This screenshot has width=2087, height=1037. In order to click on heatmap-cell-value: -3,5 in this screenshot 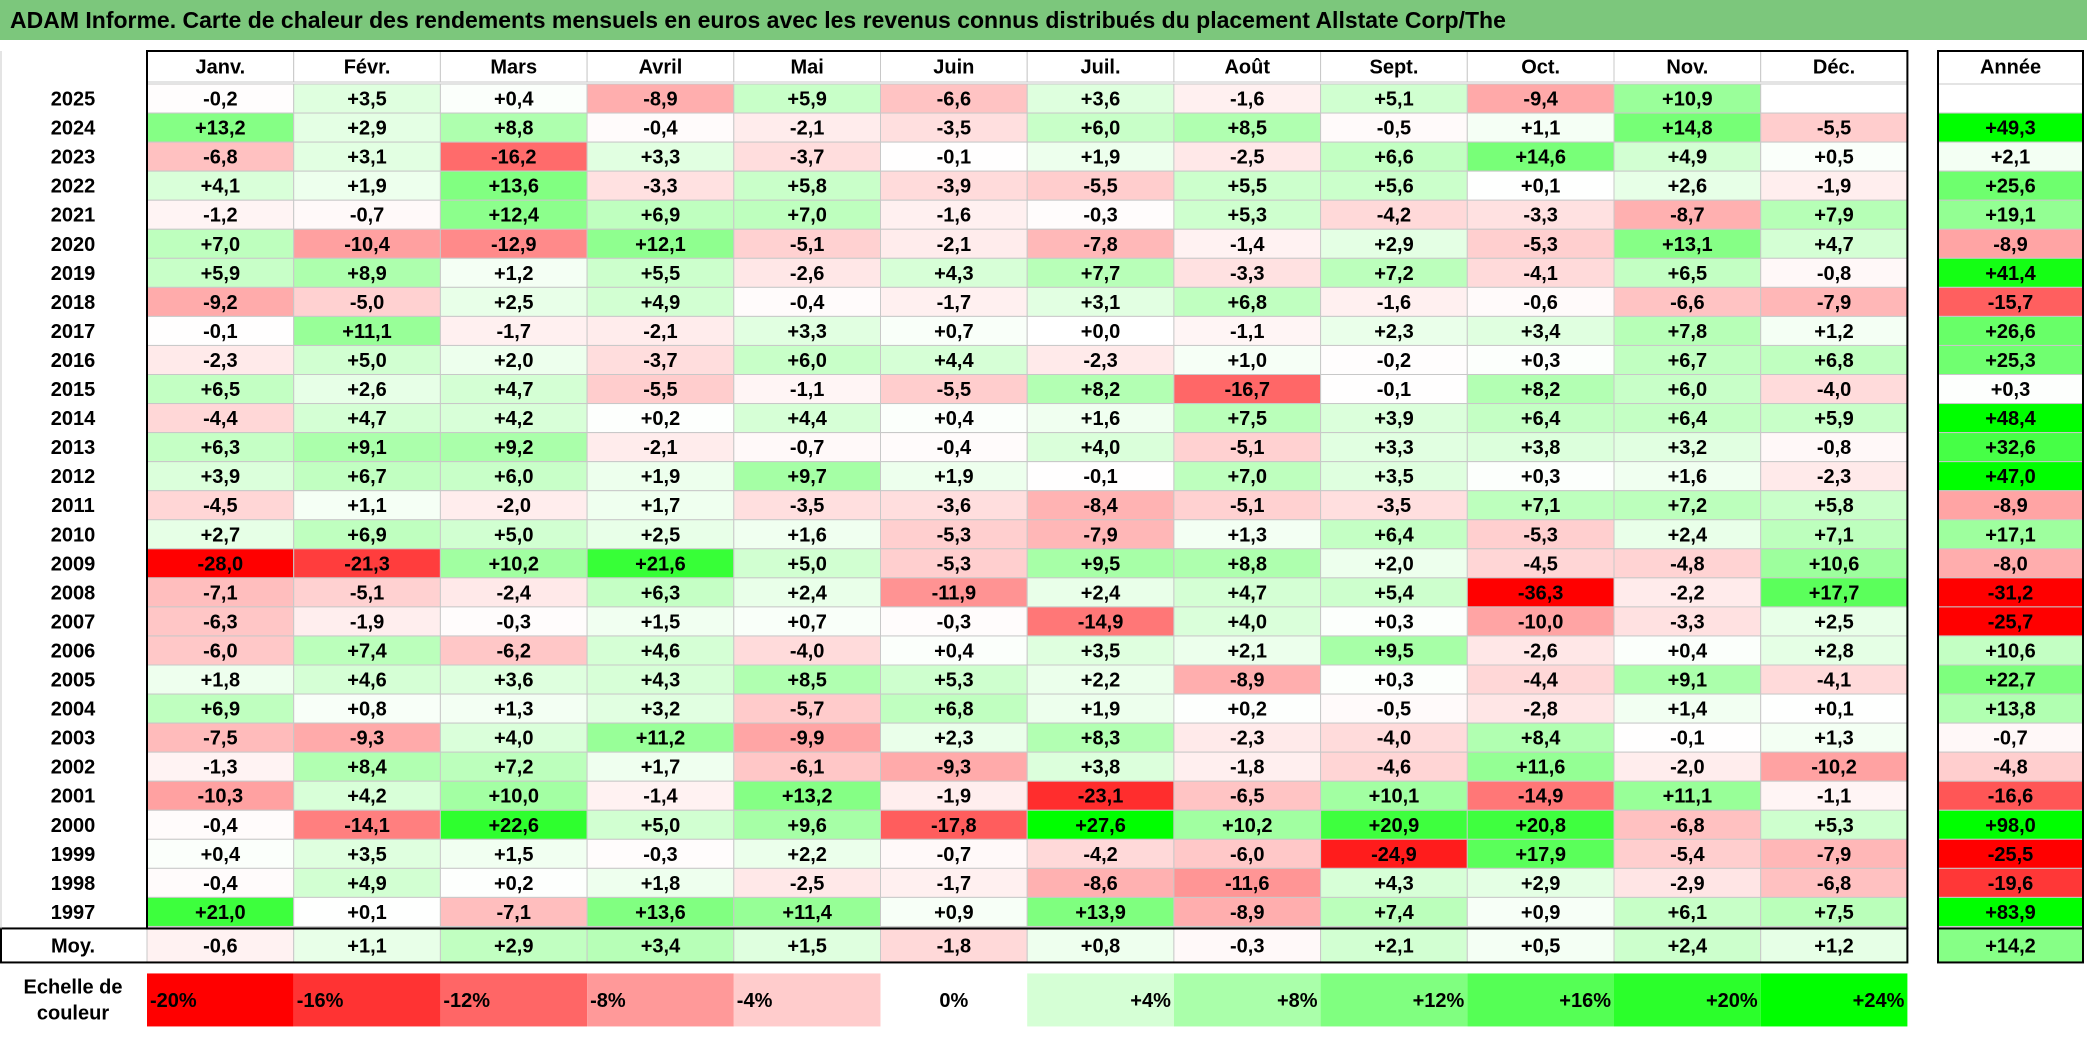, I will do `click(1394, 506)`.